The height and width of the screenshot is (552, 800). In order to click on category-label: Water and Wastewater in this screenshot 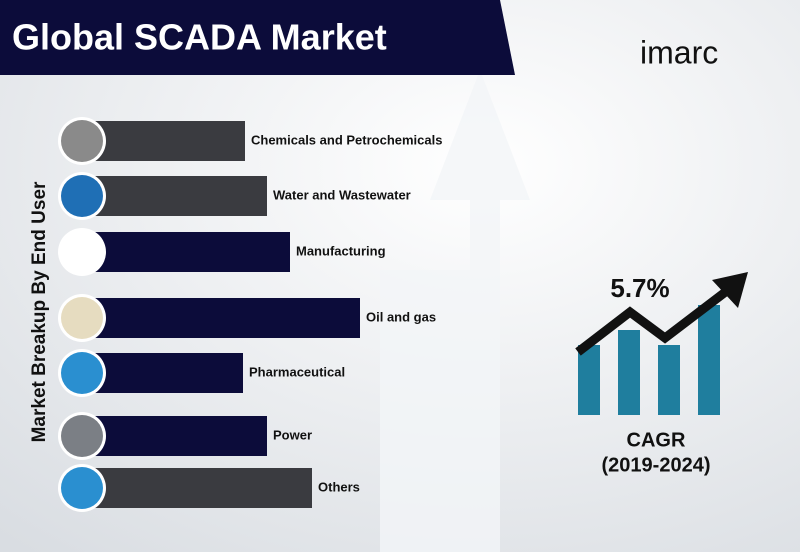, I will do `click(342, 194)`.